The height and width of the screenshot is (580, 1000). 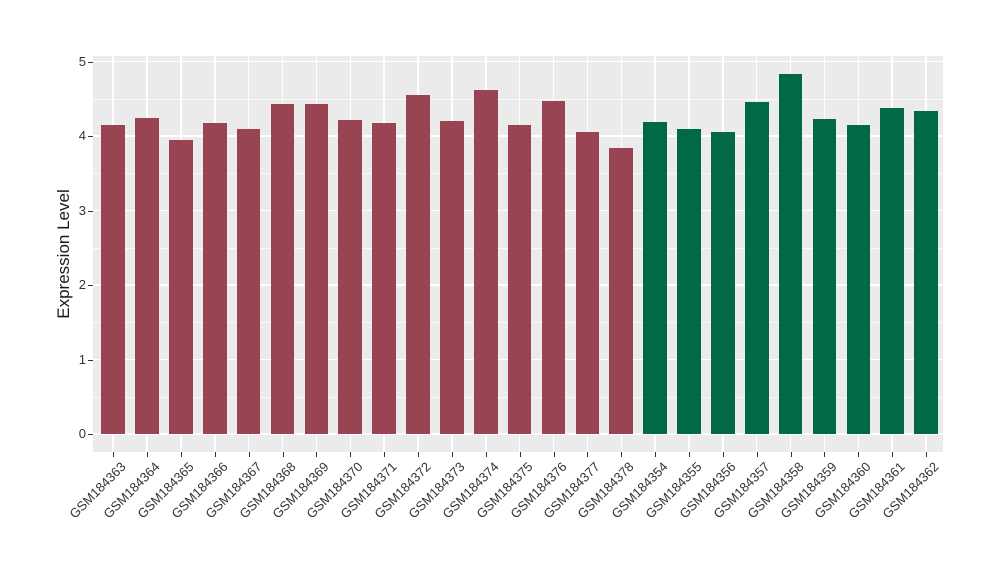 I want to click on bar-GSM184356, so click(x=723, y=282).